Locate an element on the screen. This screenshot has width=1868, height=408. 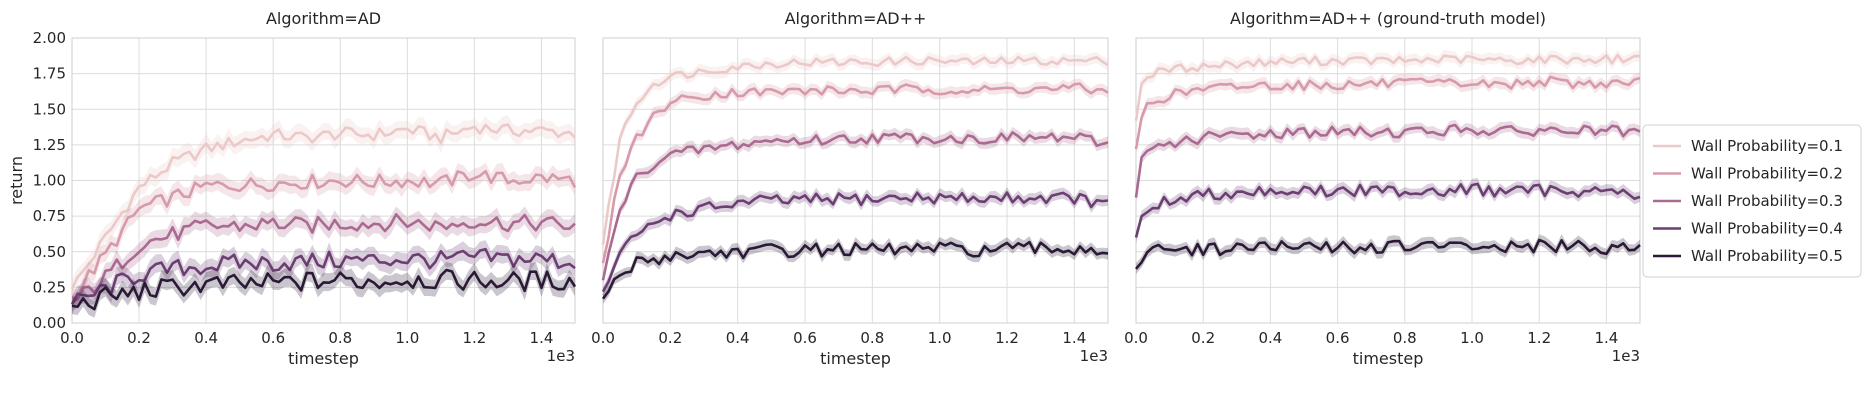
y-tick-label: 0.50 is located at coordinates (49, 252).